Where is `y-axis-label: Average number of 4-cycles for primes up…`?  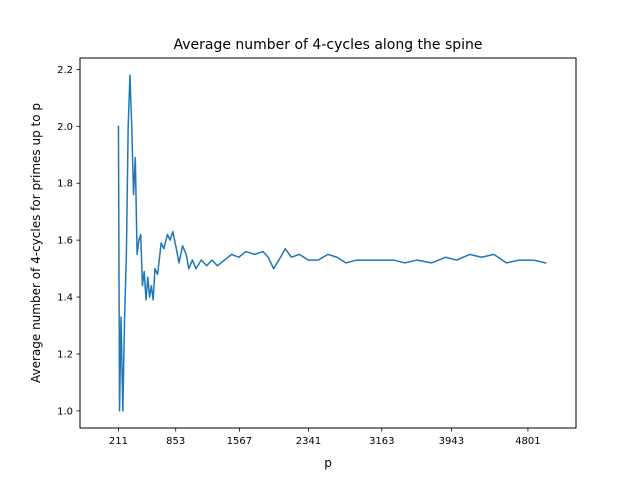
y-axis-label: Average number of 4-cycles for primes up… is located at coordinates (36, 243).